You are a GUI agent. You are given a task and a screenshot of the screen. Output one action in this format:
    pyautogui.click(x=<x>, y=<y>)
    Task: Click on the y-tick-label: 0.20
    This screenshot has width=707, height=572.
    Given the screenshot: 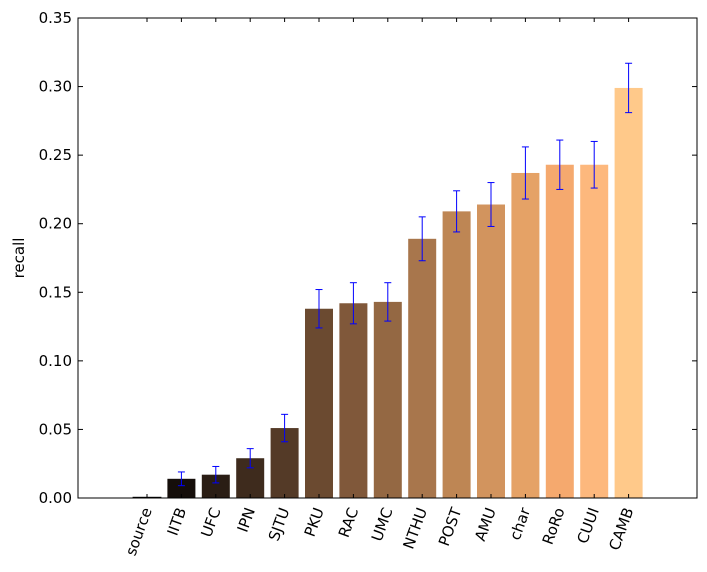 What is the action you would take?
    pyautogui.click(x=55, y=224)
    